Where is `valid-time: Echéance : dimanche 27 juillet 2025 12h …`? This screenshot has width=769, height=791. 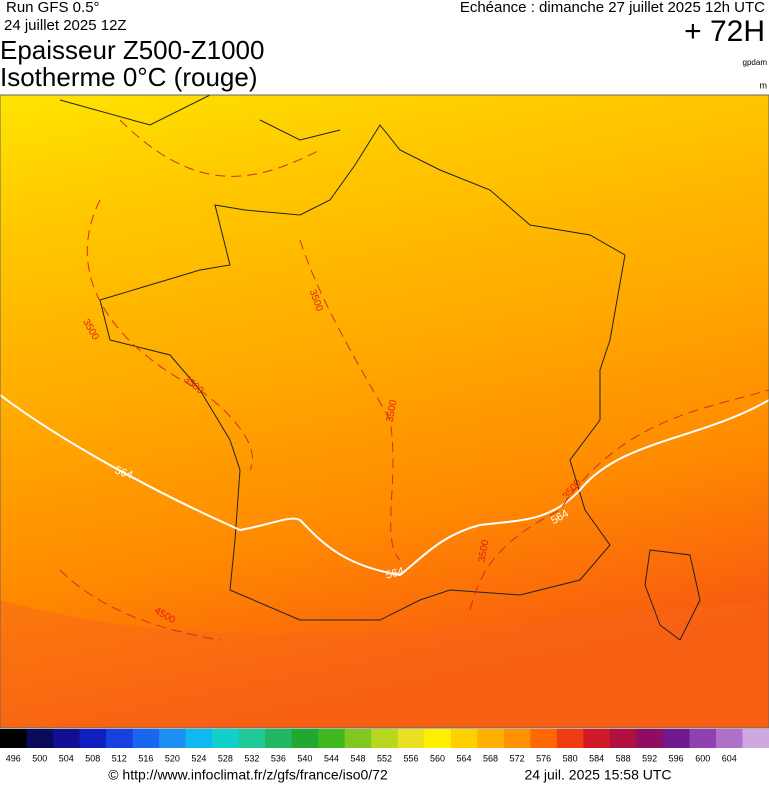
valid-time: Echéance : dimanche 27 juillet 2025 12h … is located at coordinates (612, 8).